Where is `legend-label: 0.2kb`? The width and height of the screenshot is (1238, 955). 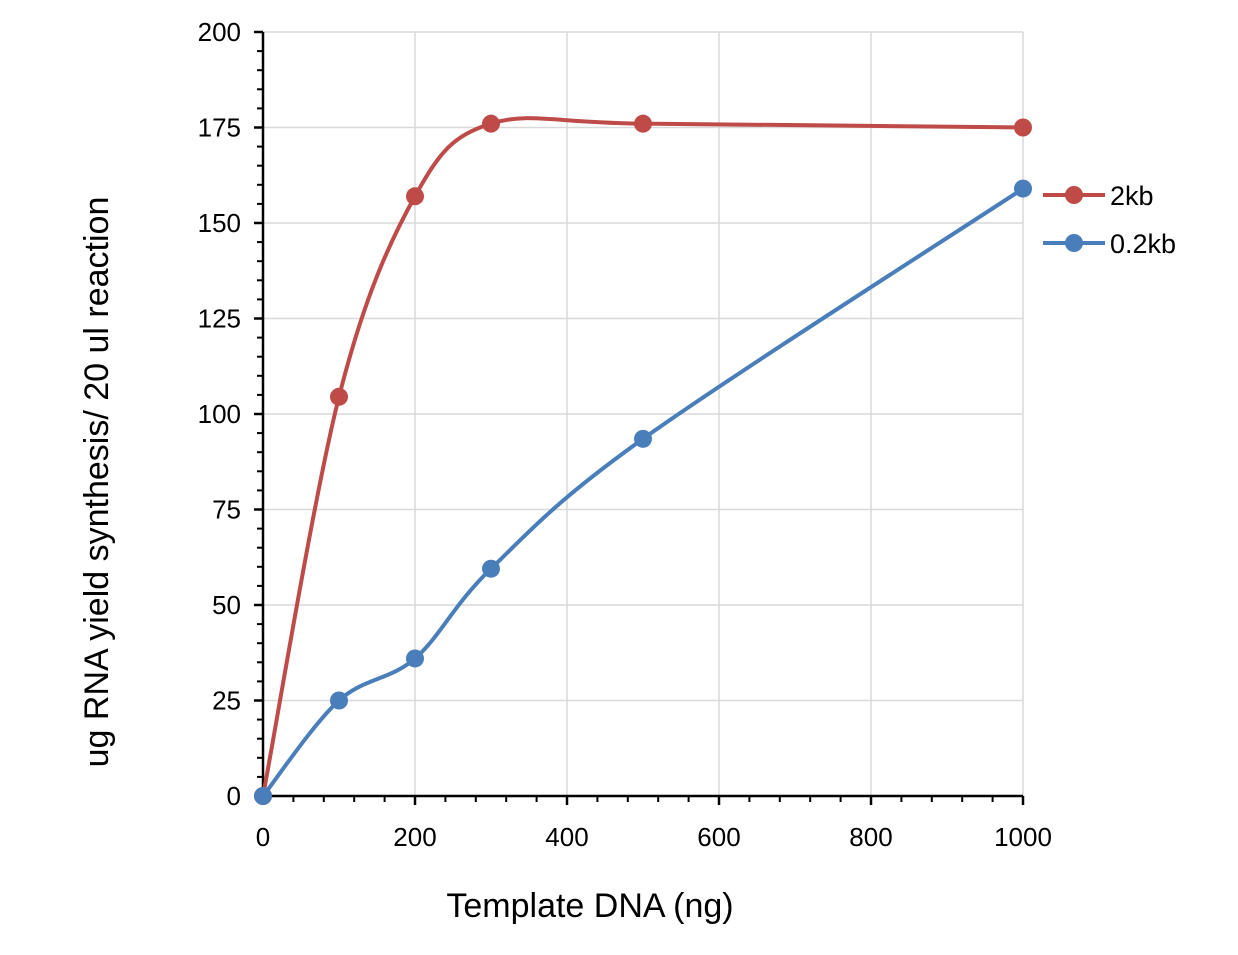
legend-label: 0.2kb is located at coordinates (1143, 244).